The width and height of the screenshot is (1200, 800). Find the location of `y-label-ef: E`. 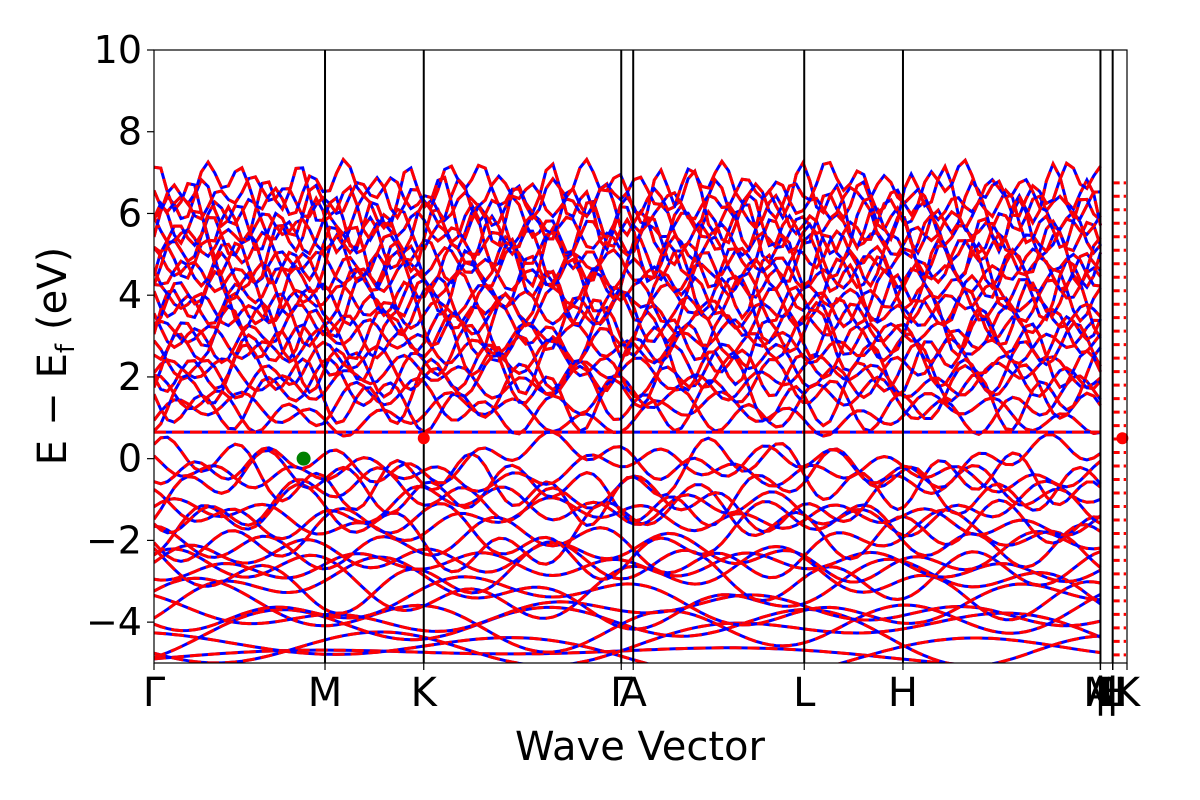

y-label-ef: E is located at coordinates (53, 365).